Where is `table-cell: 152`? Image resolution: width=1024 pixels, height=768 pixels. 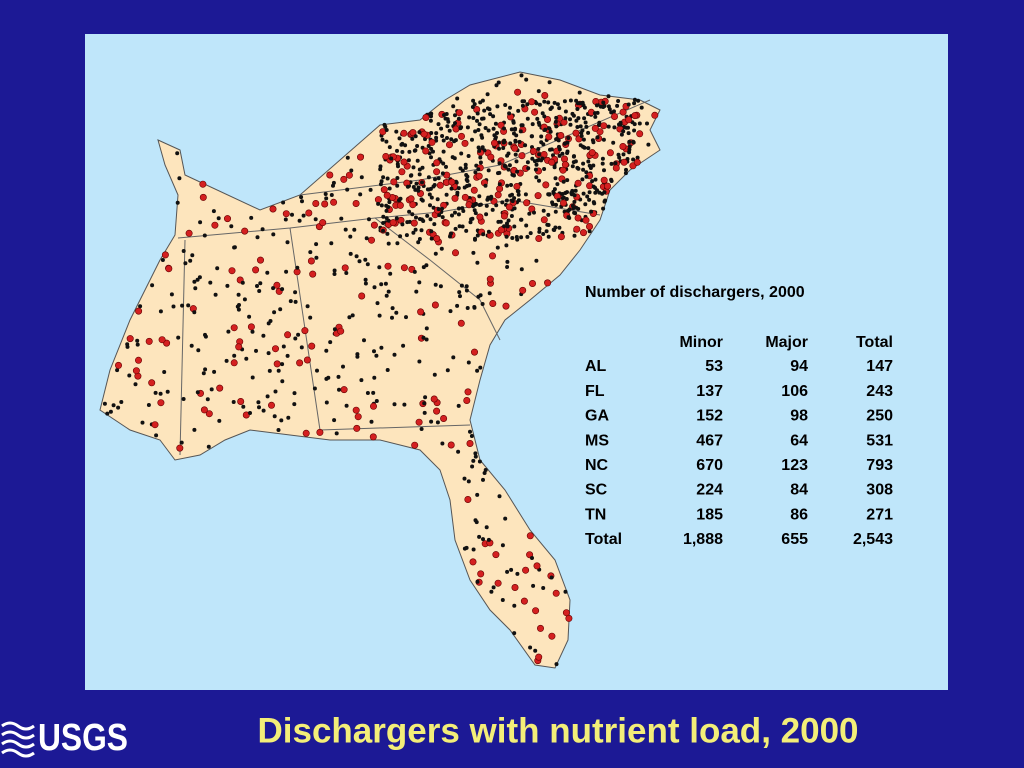
table-cell: 152 is located at coordinates (709, 416).